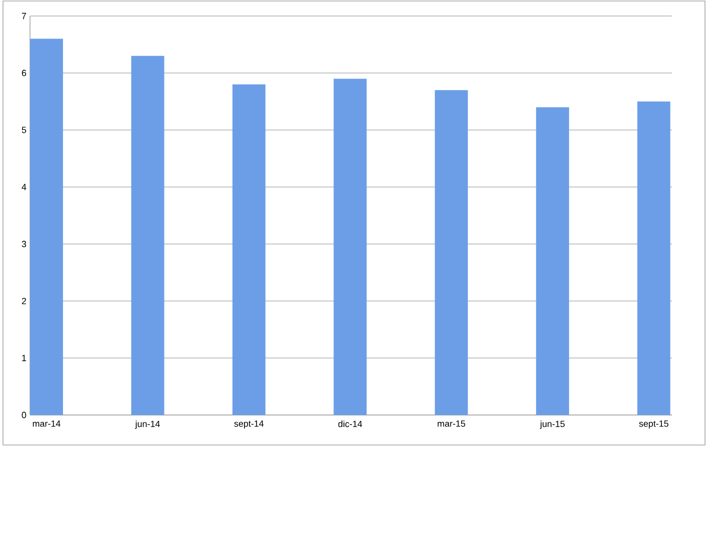  What do you see at coordinates (653, 424) in the screenshot?
I see `x-tick-label: sept-15` at bounding box center [653, 424].